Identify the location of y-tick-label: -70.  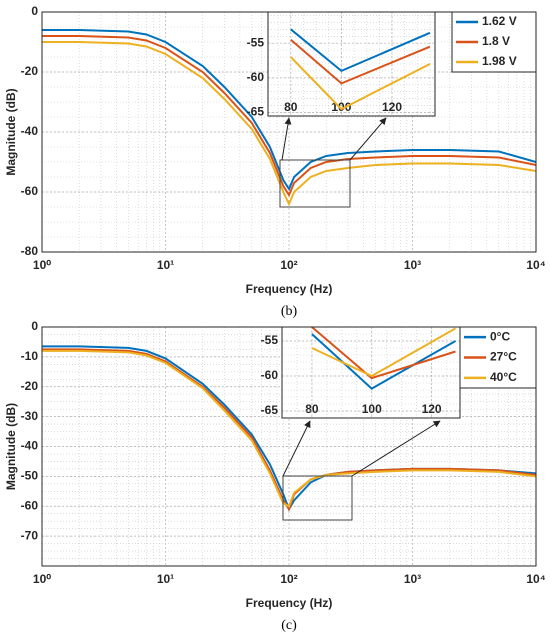
(30, 535).